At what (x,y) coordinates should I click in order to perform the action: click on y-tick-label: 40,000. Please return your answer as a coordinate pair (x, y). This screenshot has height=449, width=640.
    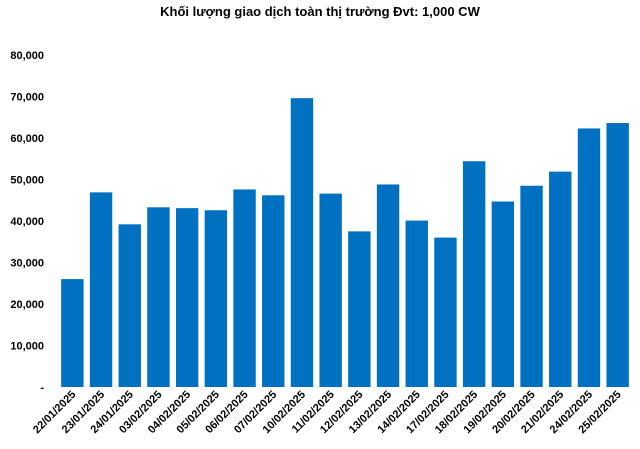
    Looking at the image, I should click on (27, 222).